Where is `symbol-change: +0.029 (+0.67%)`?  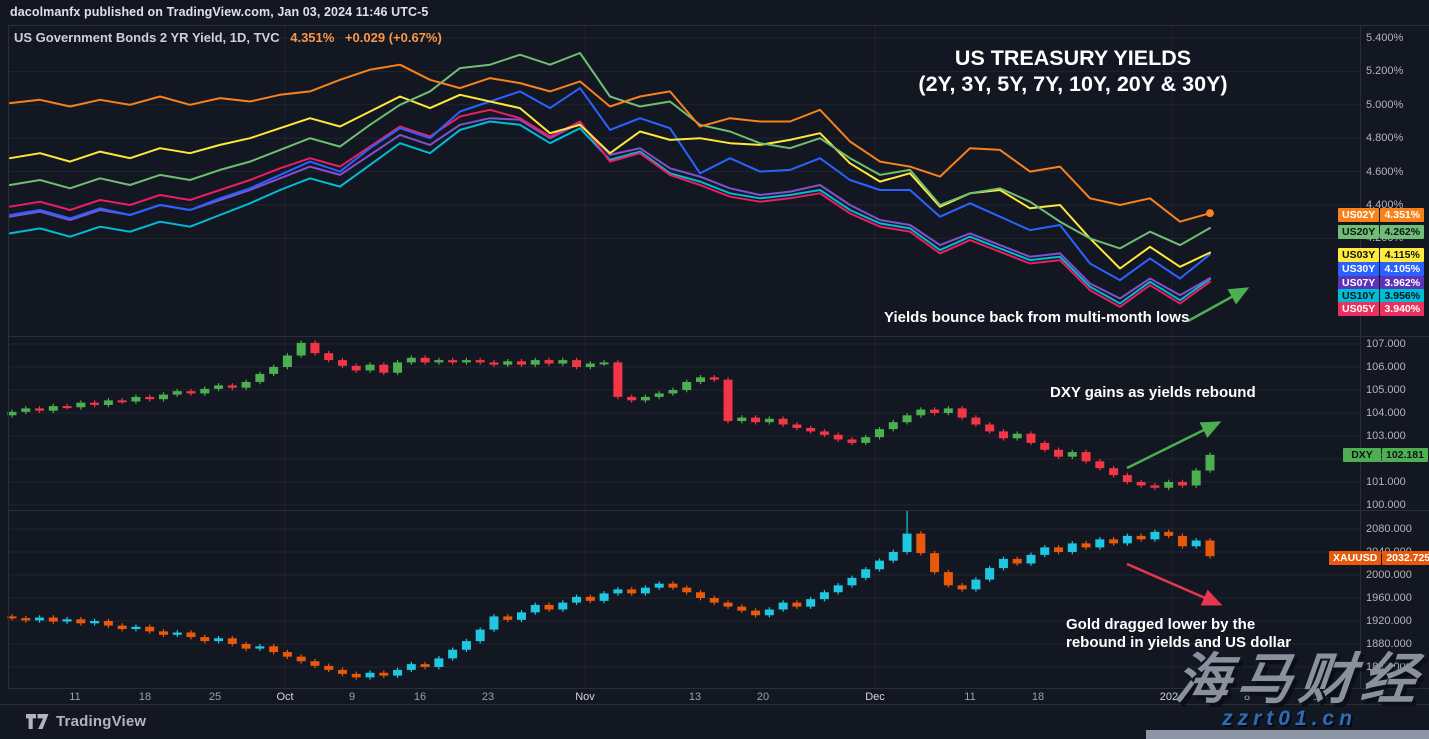
symbol-change: +0.029 (+0.67%) is located at coordinates (393, 37).